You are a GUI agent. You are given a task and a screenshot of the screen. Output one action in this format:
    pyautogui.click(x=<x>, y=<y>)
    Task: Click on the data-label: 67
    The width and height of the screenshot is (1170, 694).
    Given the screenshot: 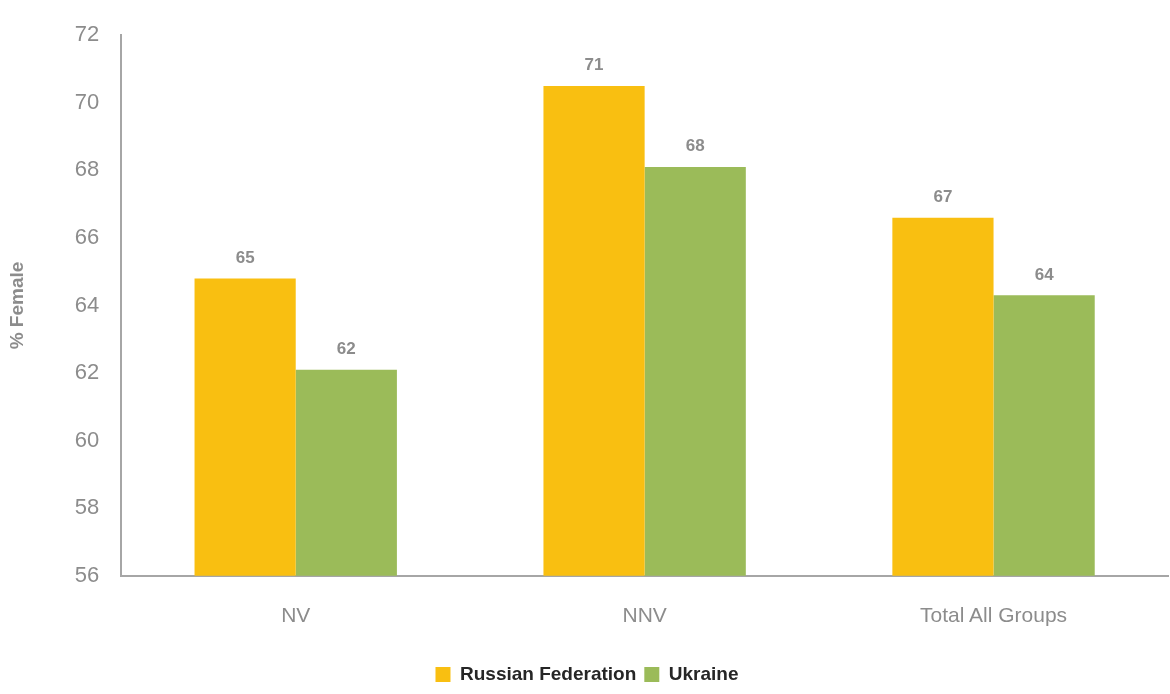 What is the action you would take?
    pyautogui.click(x=943, y=196)
    